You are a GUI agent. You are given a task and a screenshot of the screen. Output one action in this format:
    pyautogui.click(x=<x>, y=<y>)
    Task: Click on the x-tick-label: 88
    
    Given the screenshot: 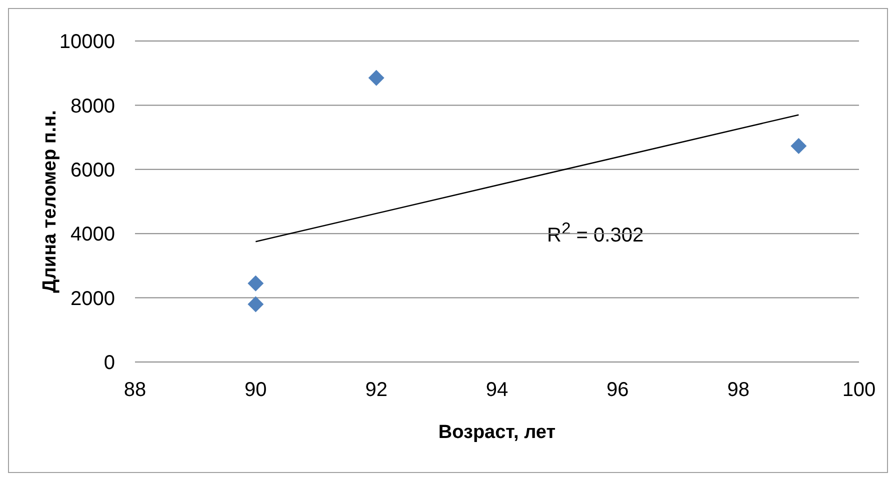 What is the action you would take?
    pyautogui.click(x=135, y=390)
    